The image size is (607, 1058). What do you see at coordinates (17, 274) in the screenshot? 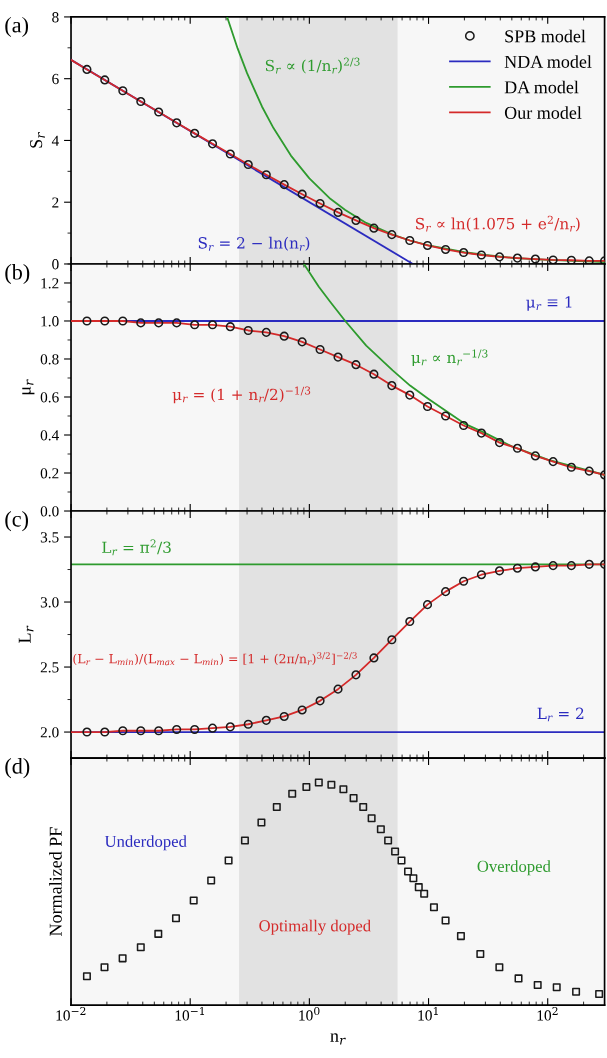
I see `text: (b)` at bounding box center [17, 274].